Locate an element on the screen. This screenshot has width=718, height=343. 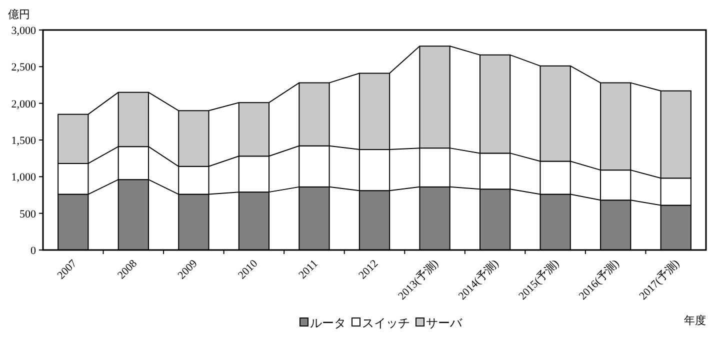
y-axis-title: 億円 is located at coordinates (19, 14).